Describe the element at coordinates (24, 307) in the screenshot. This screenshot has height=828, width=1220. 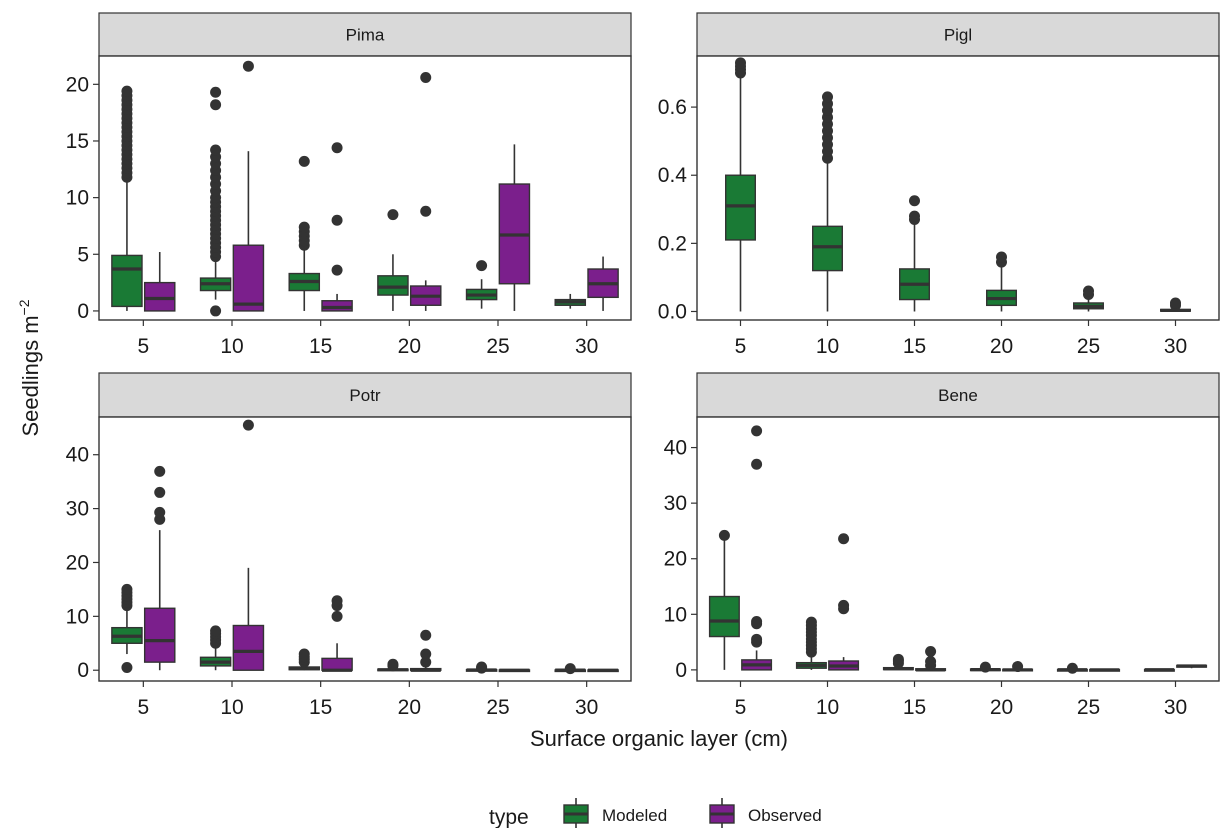
I see `y-axis-title-superscript: −2` at that location.